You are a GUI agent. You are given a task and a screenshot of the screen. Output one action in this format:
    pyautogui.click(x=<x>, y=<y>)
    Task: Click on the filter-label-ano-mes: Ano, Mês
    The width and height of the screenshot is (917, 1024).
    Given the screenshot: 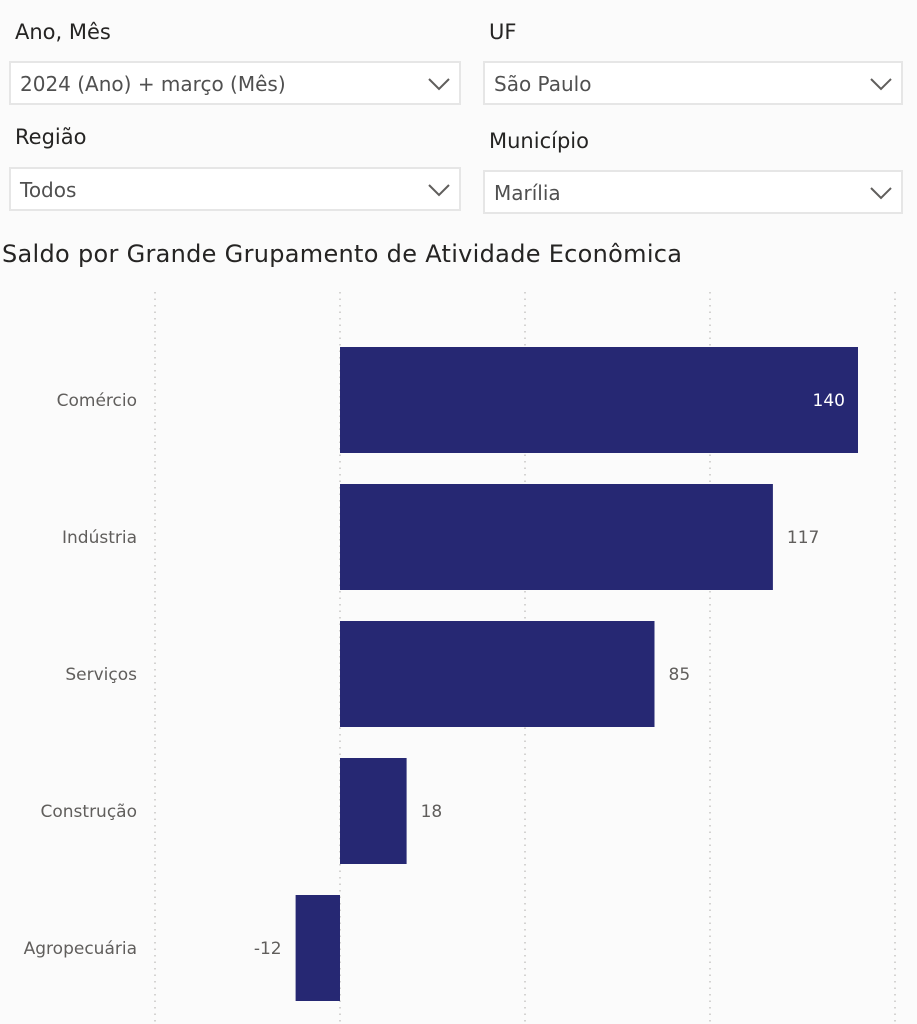 What is the action you would take?
    pyautogui.click(x=63, y=32)
    